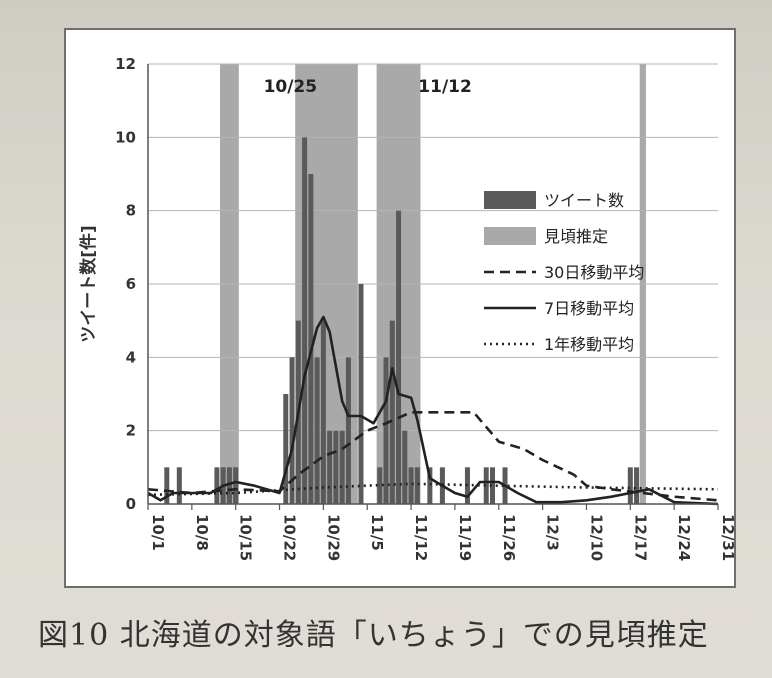 The image size is (772, 678). I want to click on x-tick-label: 10/15, so click(246, 537).